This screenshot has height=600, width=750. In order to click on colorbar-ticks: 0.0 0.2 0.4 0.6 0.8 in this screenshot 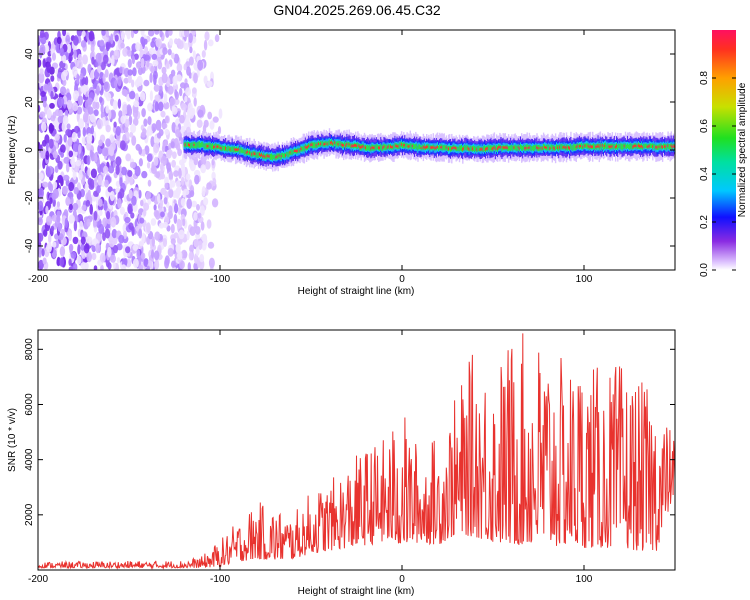, I will do `click(717, 174)`.